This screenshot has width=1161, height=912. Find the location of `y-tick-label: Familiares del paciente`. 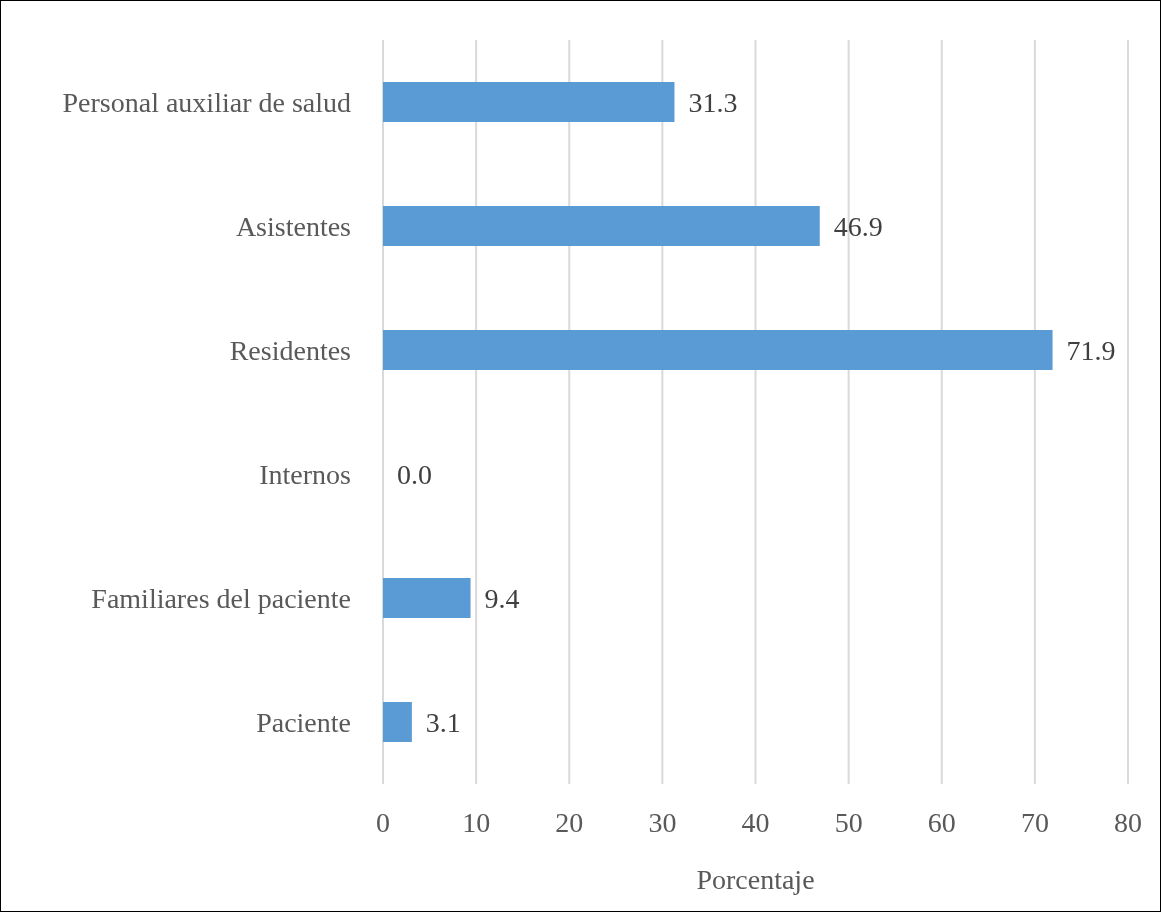

y-tick-label: Familiares del paciente is located at coordinates (221, 598).